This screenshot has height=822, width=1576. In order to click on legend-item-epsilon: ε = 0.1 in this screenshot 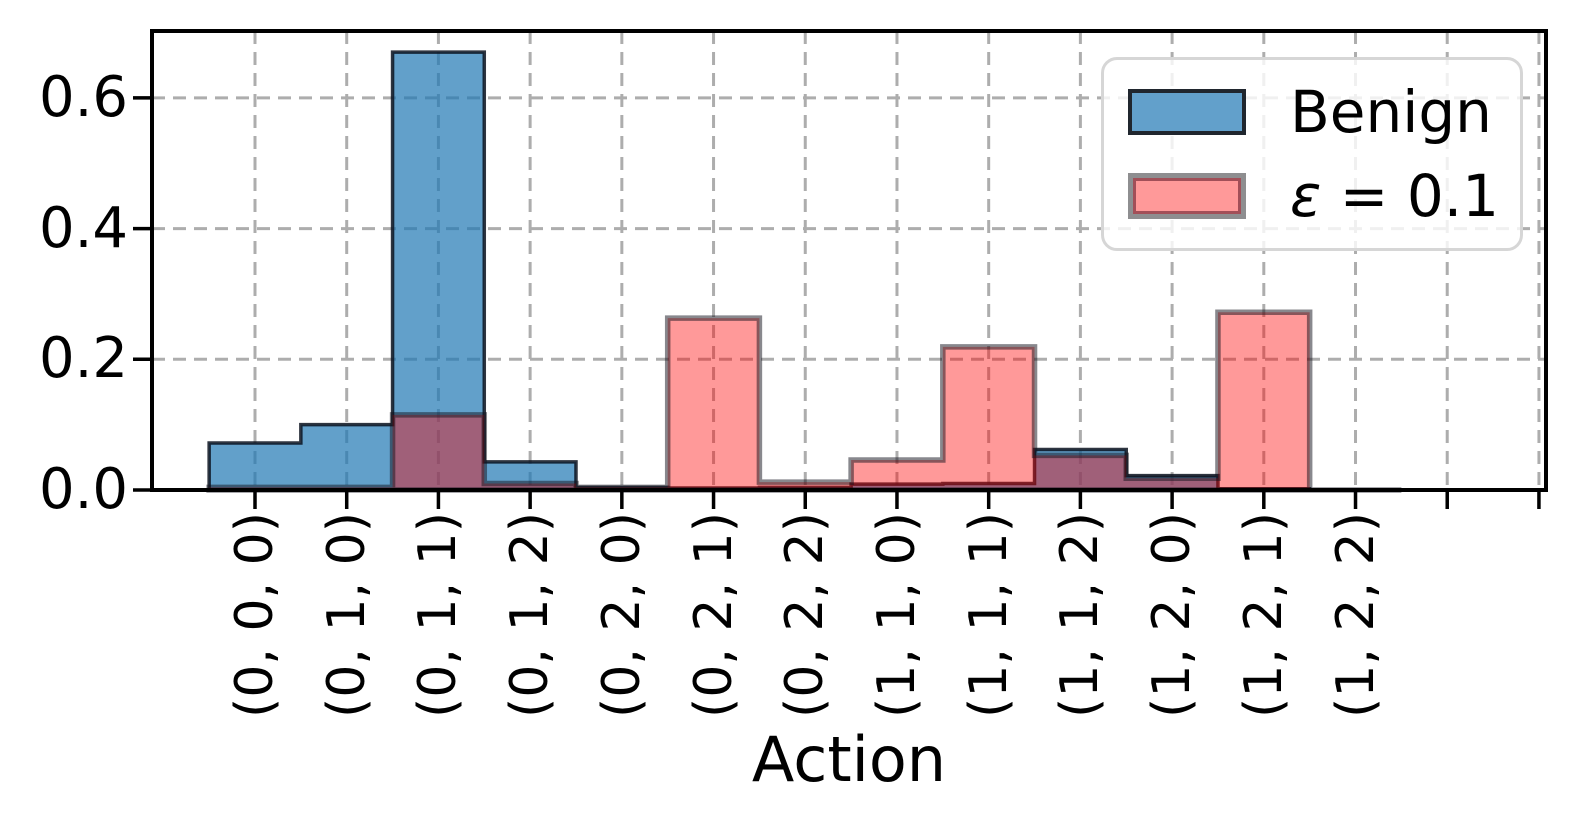, I will do `click(1319, 196)`.